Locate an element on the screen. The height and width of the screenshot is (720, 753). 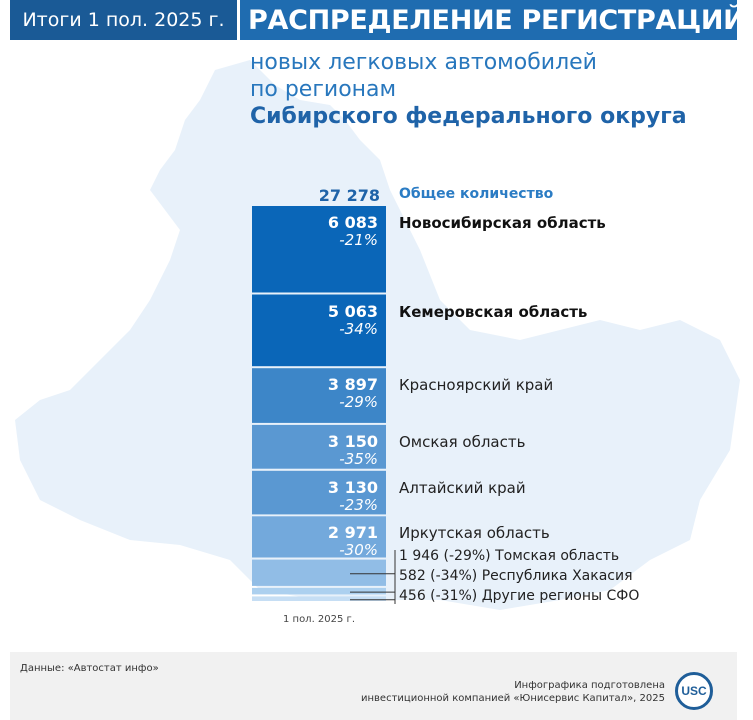
subtitle-line-2: по регионам is located at coordinates (323, 89).